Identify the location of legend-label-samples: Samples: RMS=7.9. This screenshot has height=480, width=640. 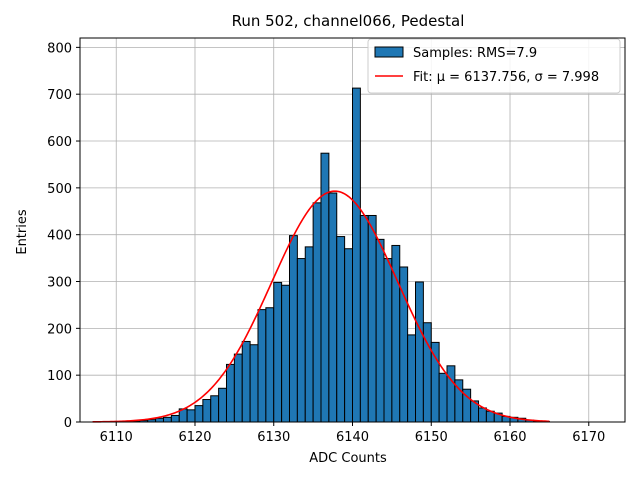
(475, 53).